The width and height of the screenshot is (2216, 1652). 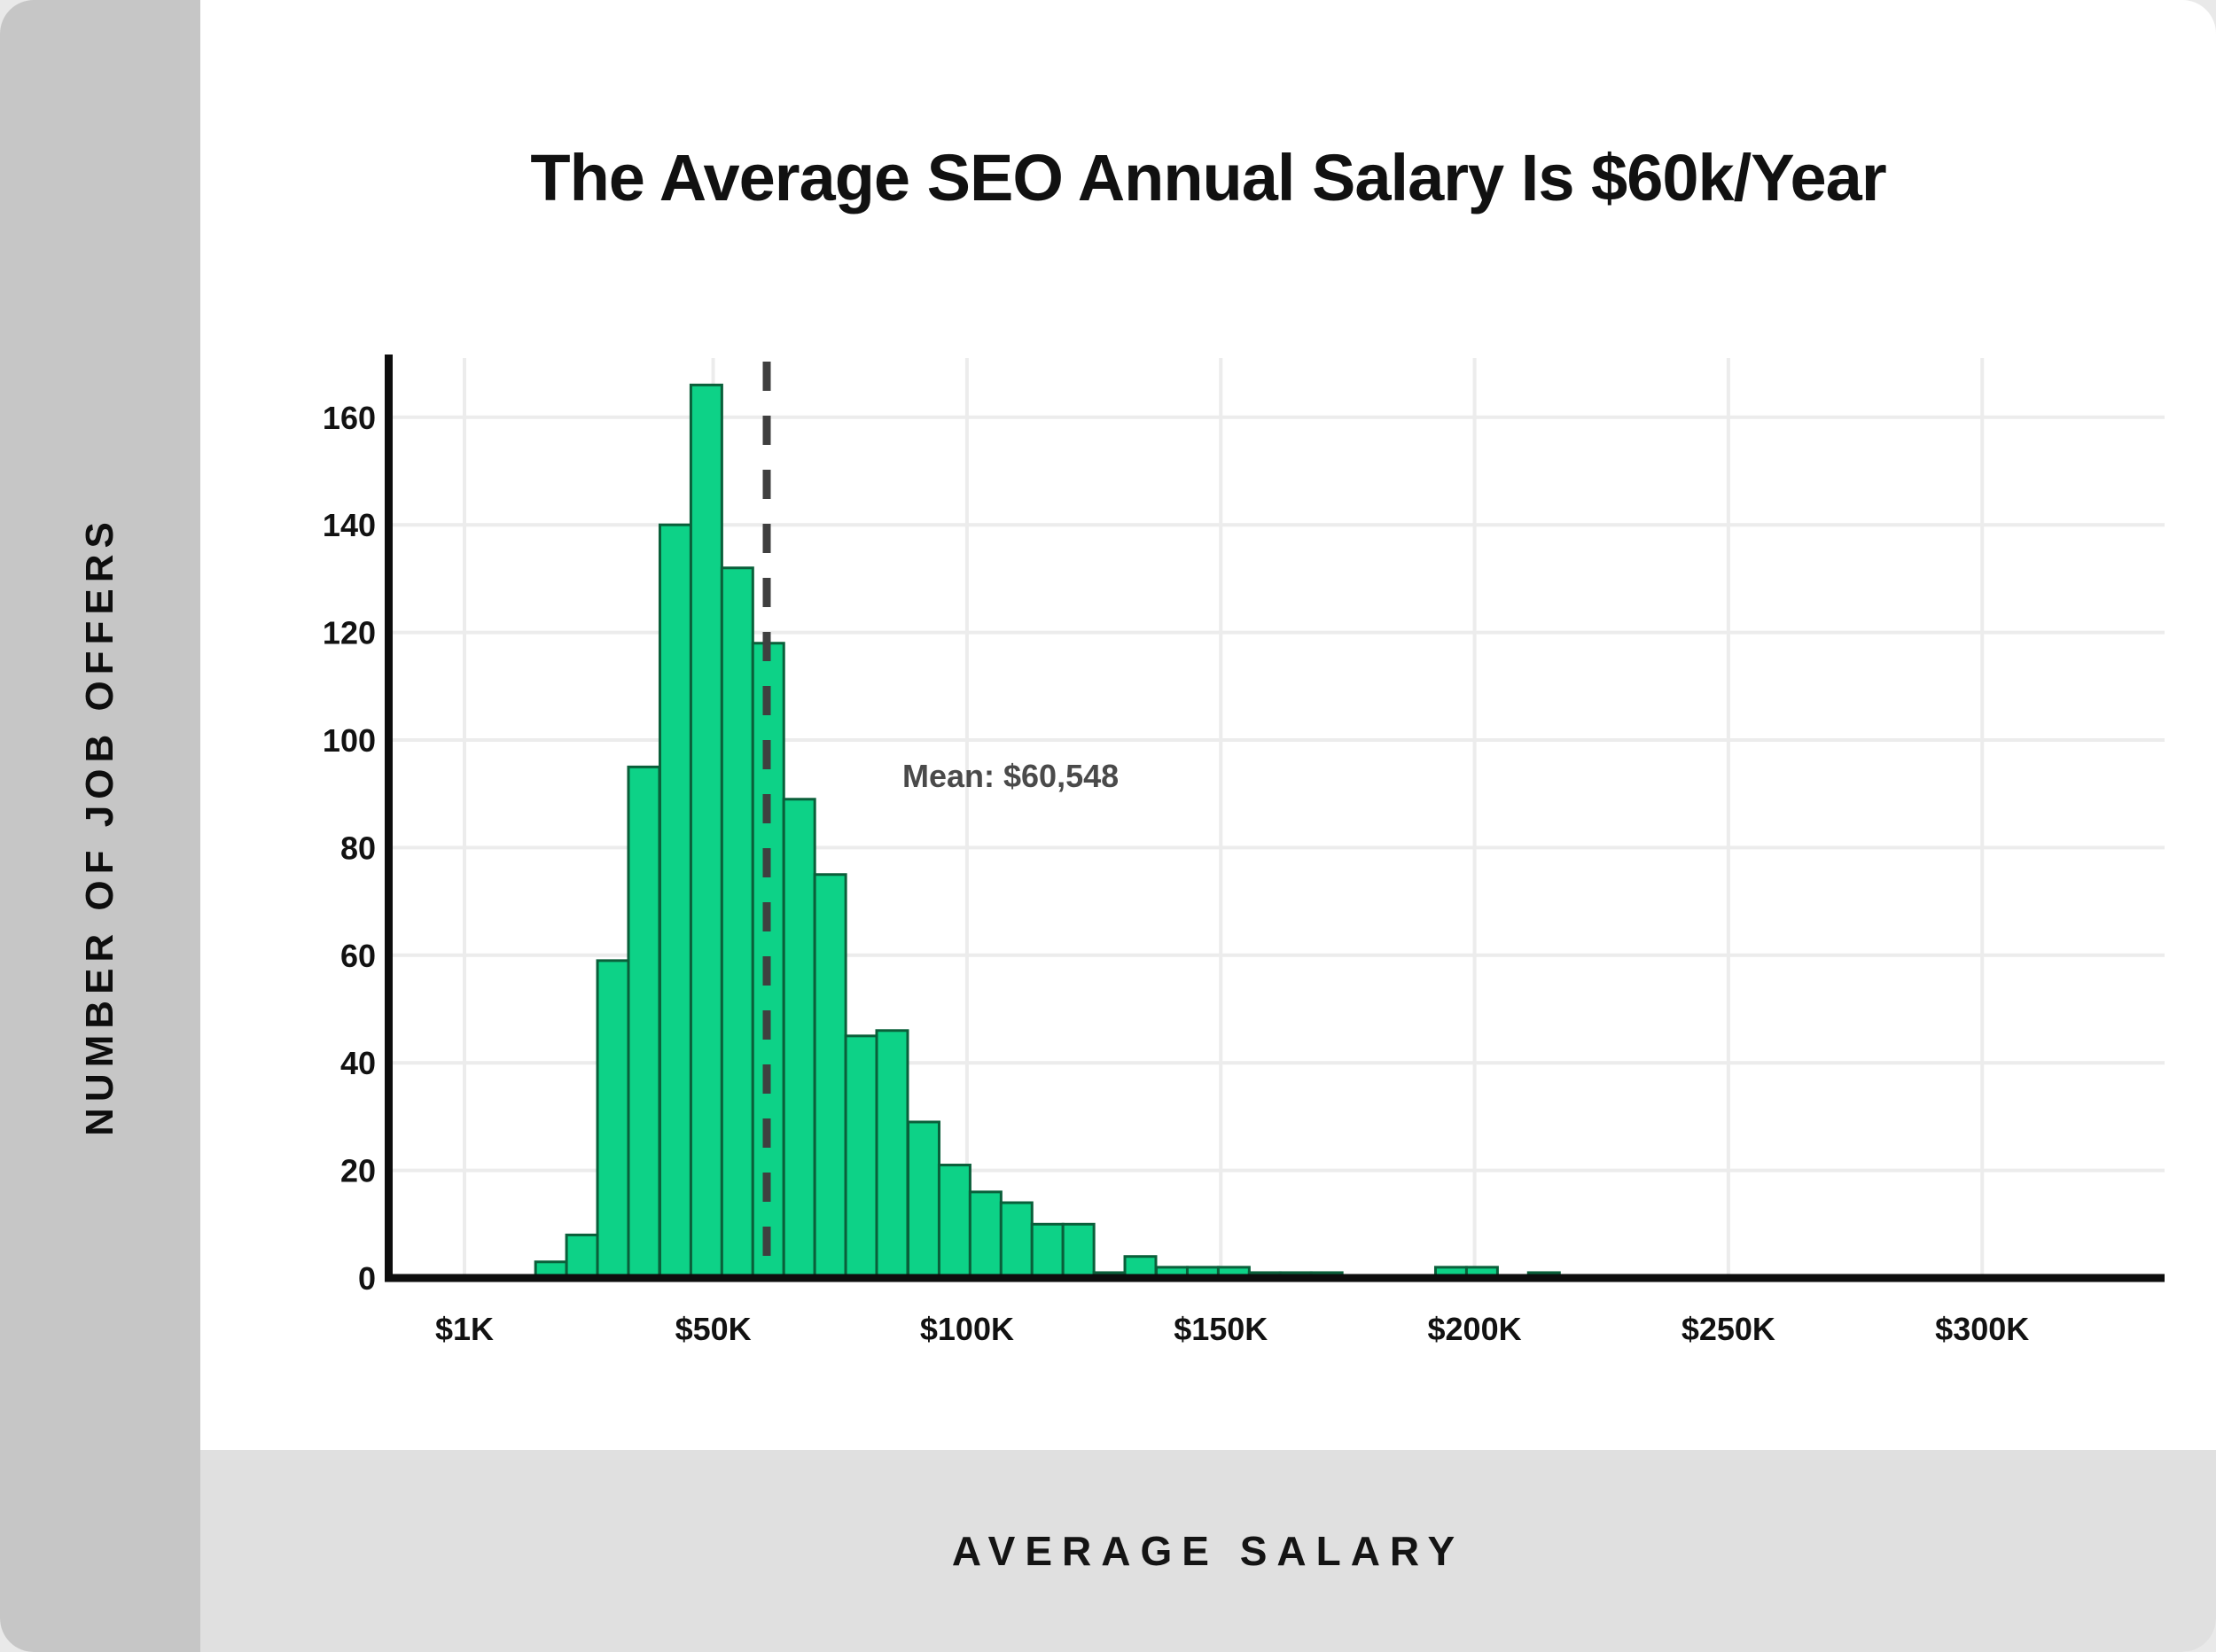 I want to click on x-tick-label: $100K, so click(x=967, y=1329).